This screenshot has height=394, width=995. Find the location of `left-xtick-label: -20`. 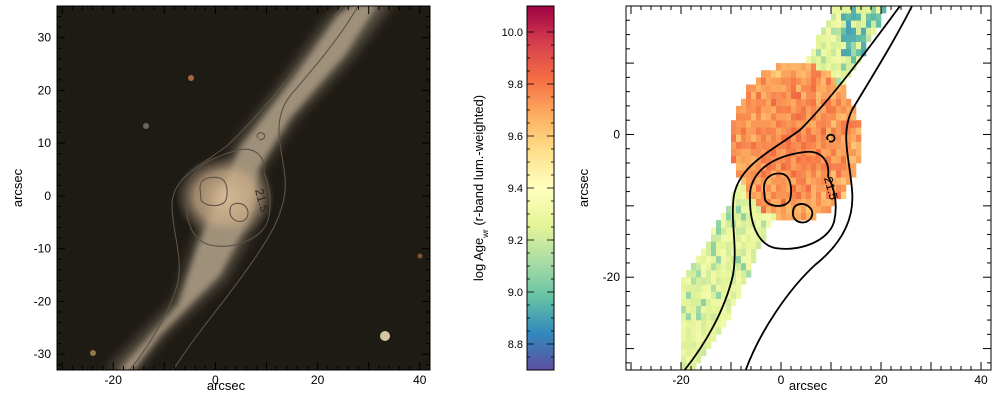

left-xtick-label: -20 is located at coordinates (114, 380).